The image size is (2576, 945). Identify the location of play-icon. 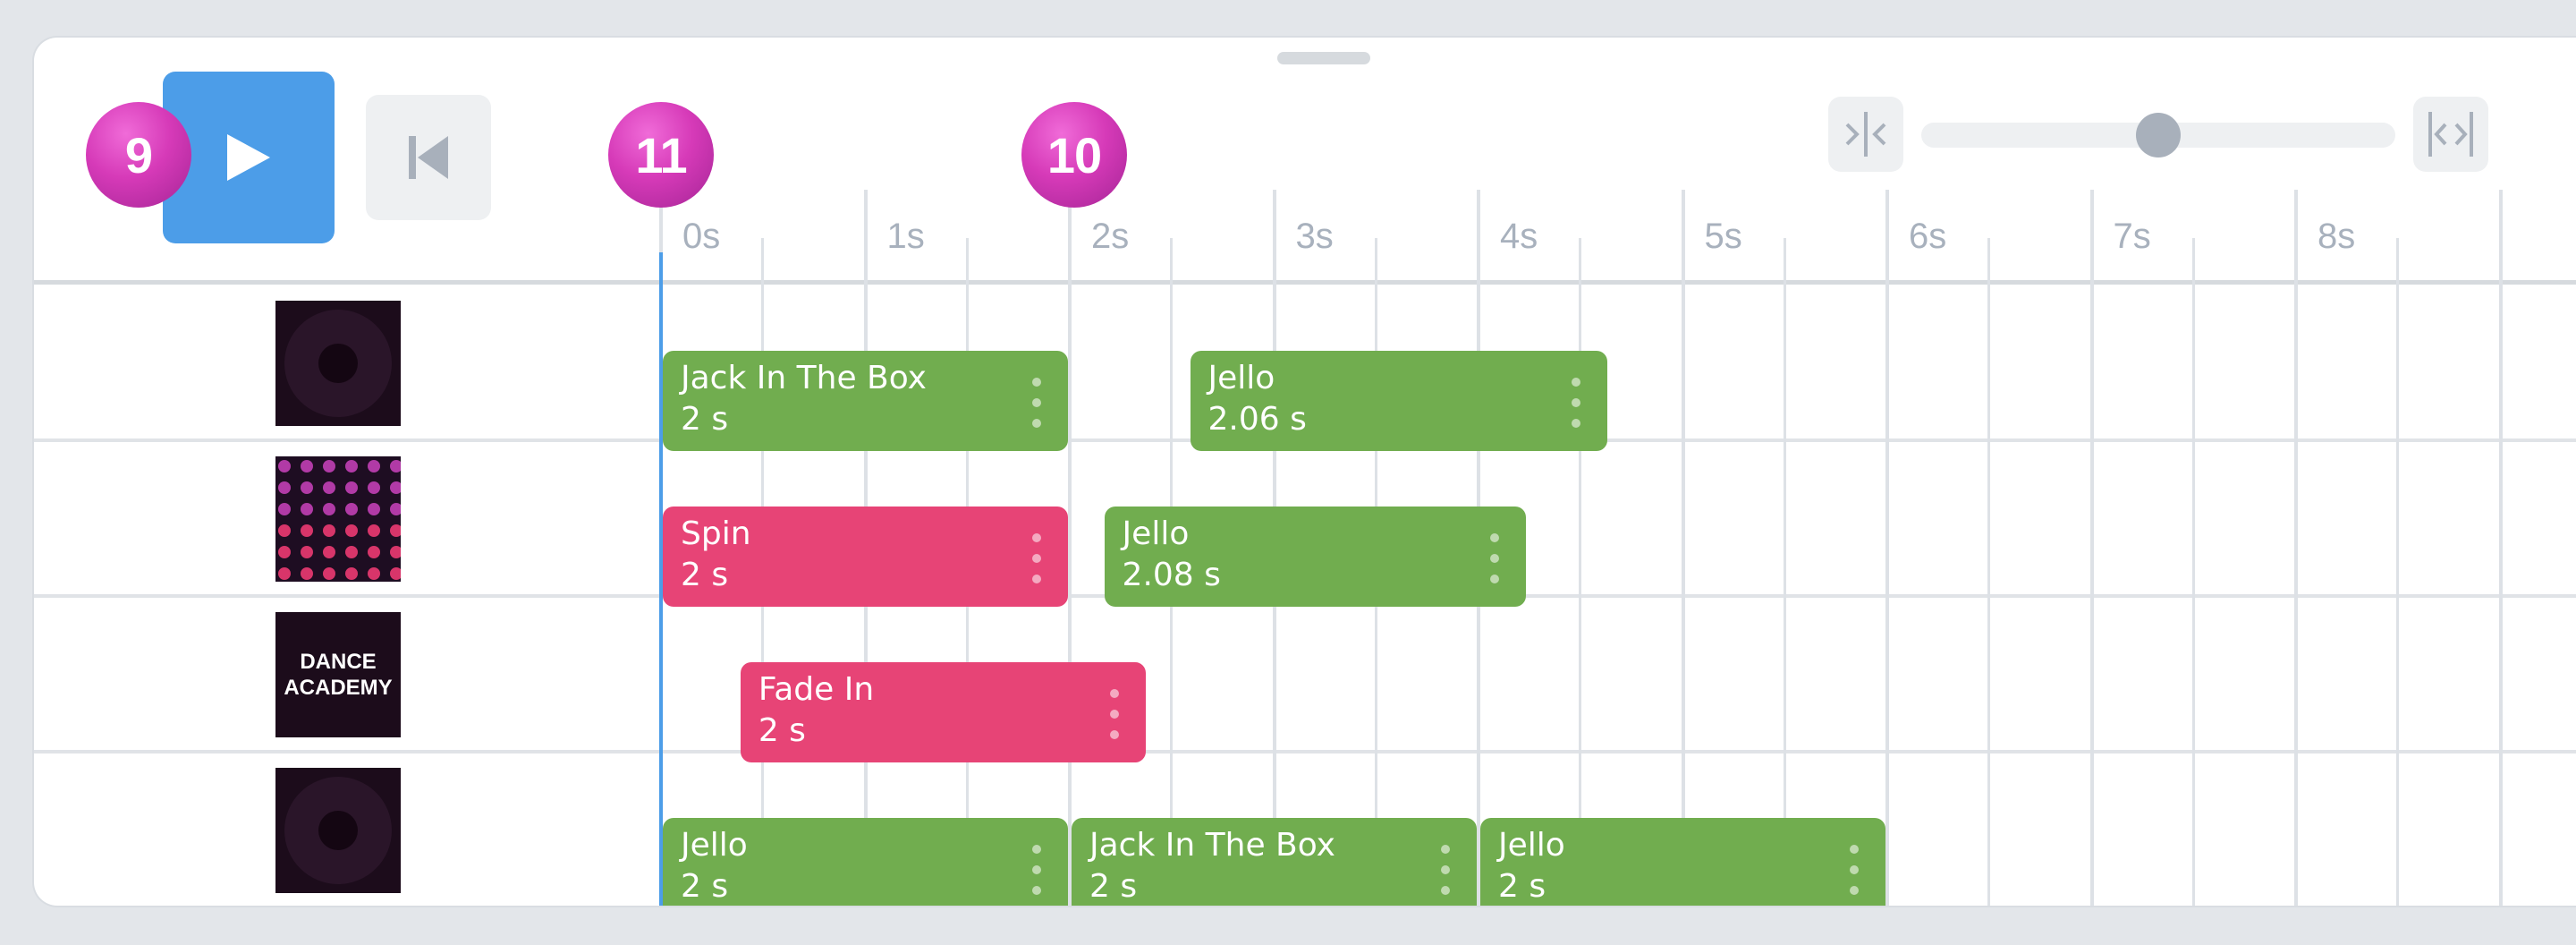
(248, 157).